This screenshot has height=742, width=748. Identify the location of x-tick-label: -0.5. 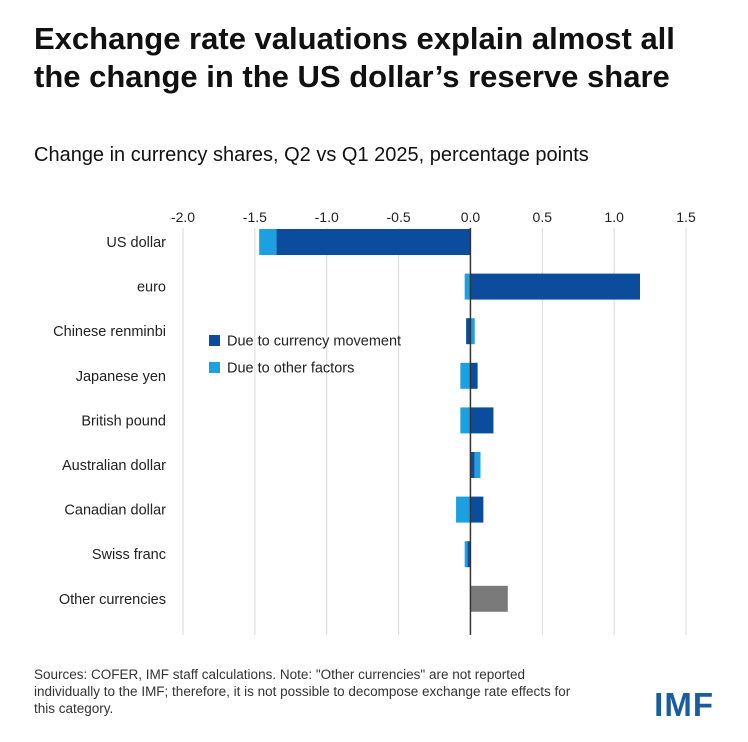
(399, 217).